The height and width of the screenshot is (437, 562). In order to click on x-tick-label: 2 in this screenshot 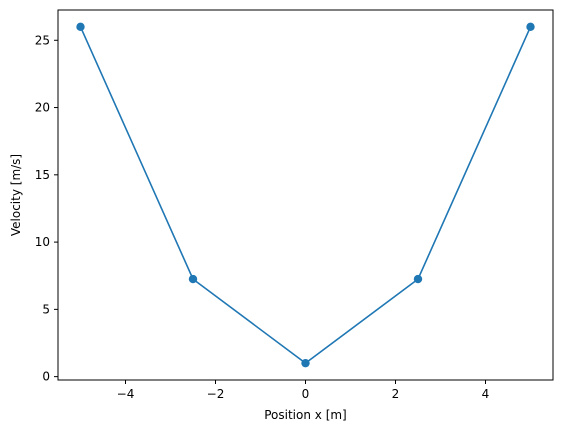, I will do `click(396, 394)`.